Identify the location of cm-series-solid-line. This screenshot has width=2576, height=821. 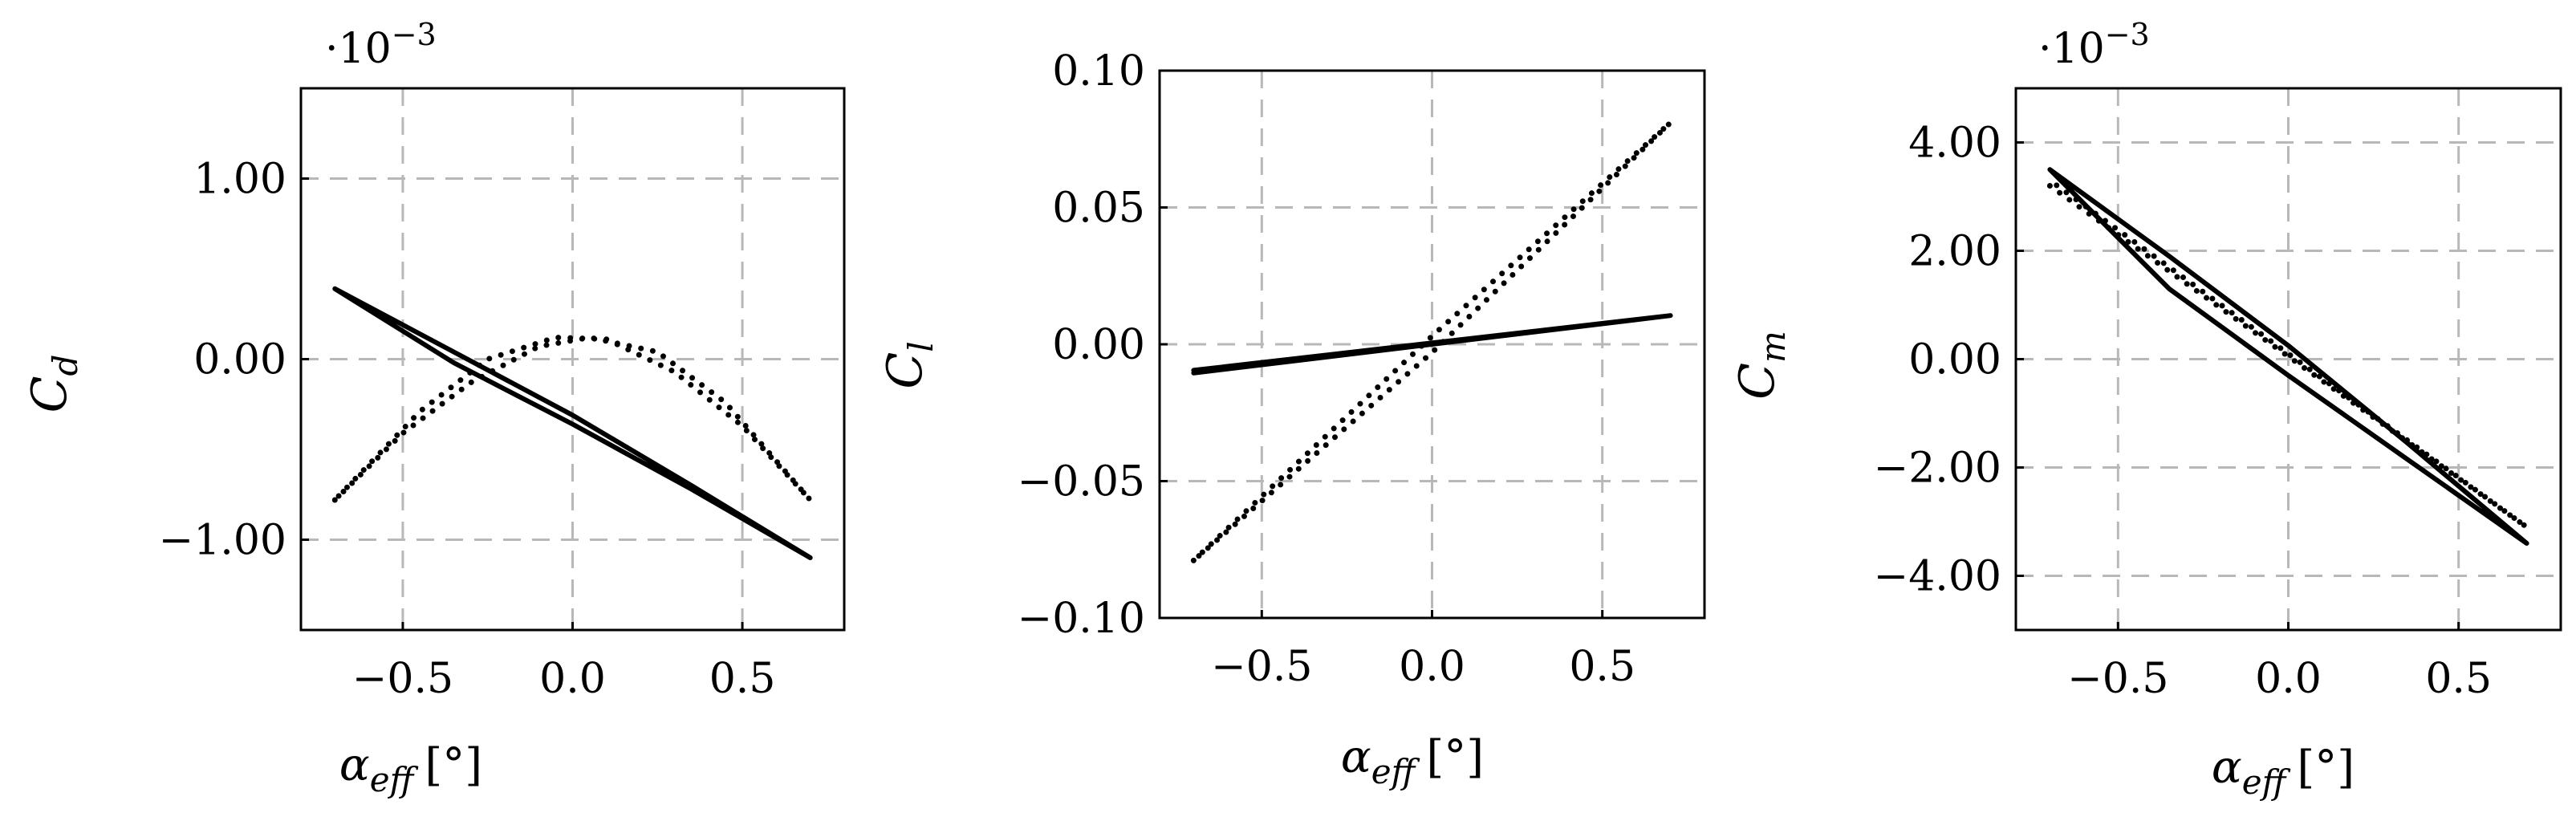
(2288, 356).